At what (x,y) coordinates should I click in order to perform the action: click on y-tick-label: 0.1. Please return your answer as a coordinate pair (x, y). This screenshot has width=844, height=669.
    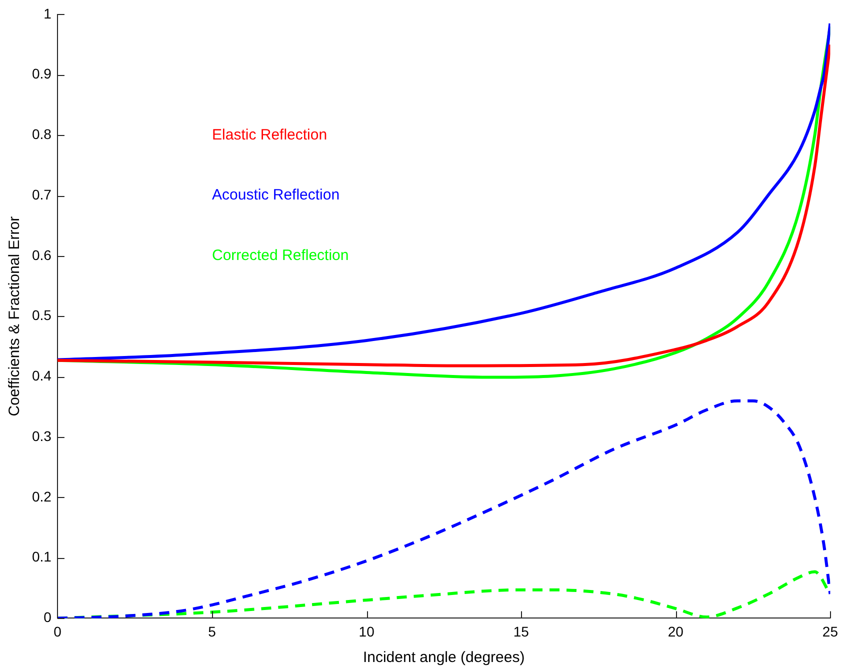
    Looking at the image, I should click on (42, 556).